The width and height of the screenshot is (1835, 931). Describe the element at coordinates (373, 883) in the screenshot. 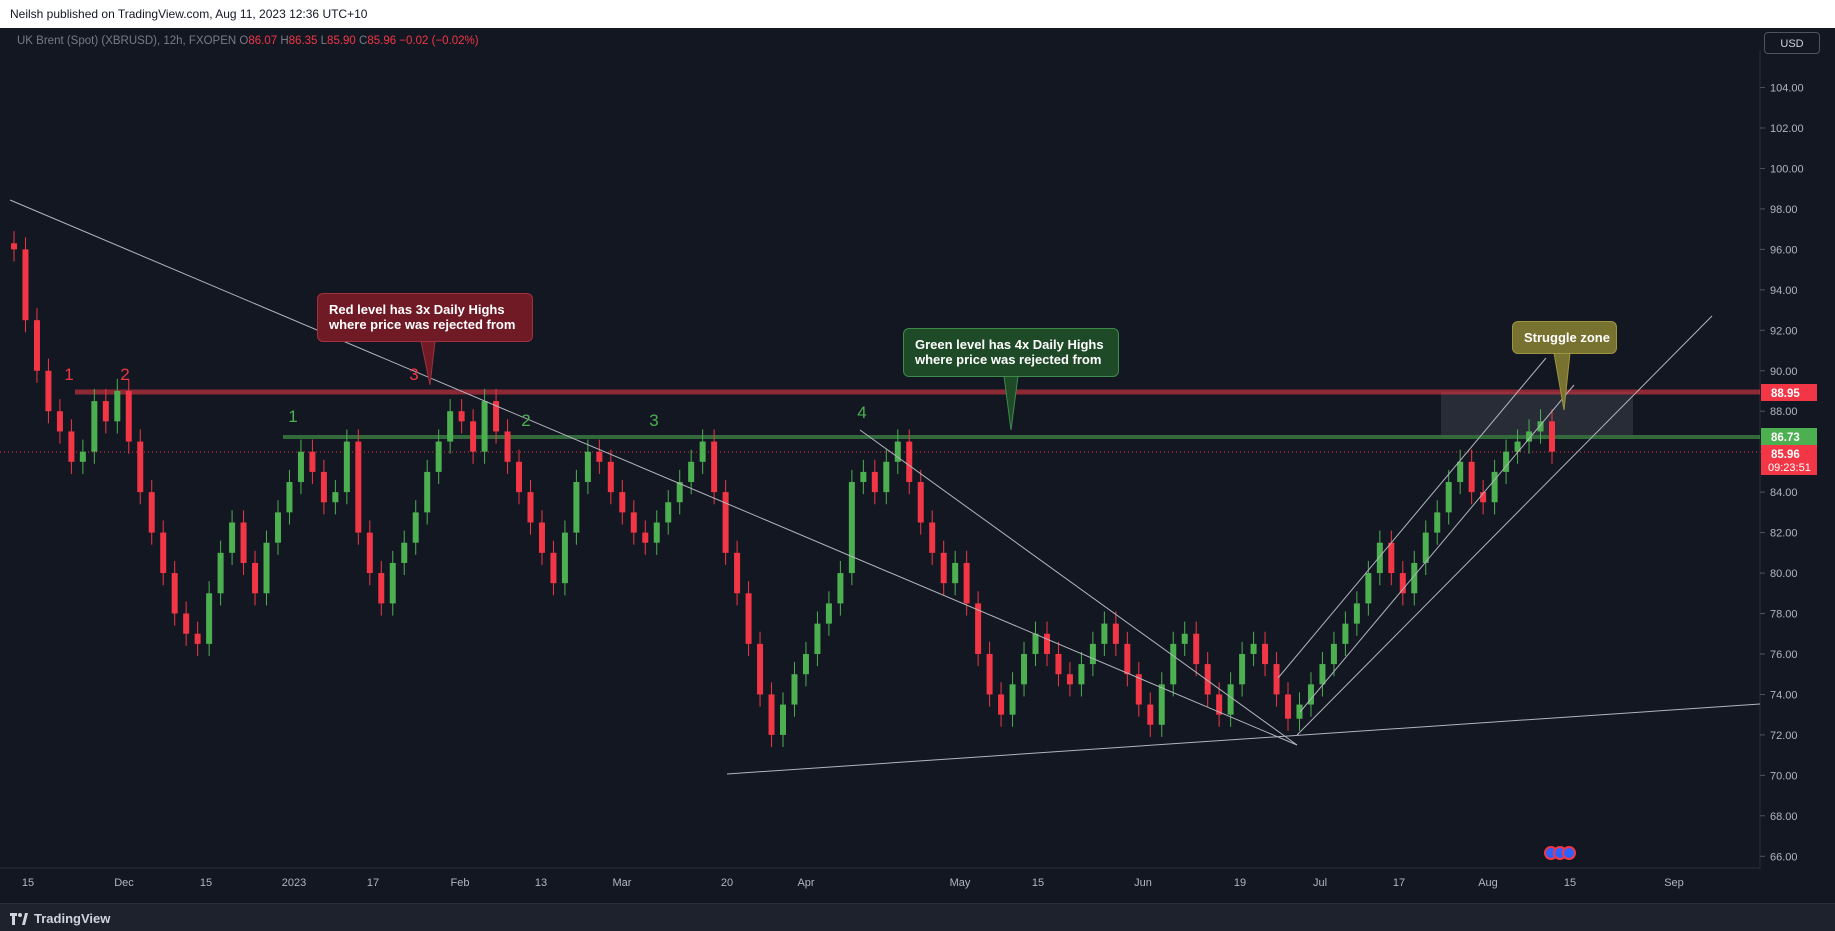

I see `x-tick-label: 17` at that location.